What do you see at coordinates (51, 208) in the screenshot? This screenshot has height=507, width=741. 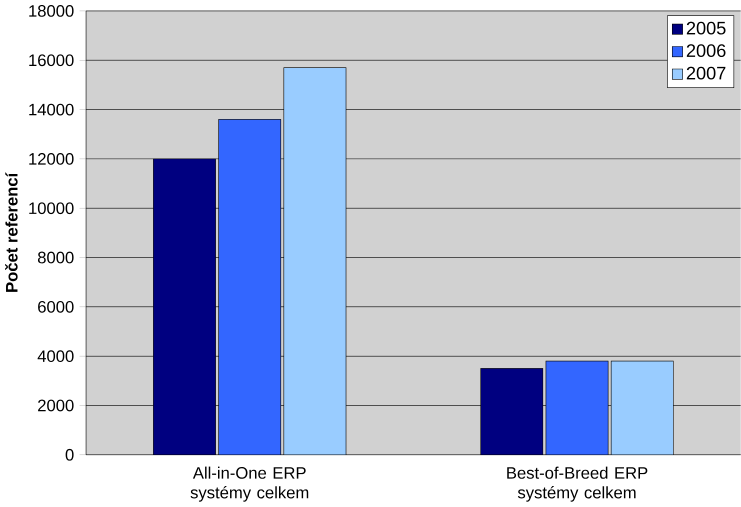 I see `y-tick-label: 10000` at bounding box center [51, 208].